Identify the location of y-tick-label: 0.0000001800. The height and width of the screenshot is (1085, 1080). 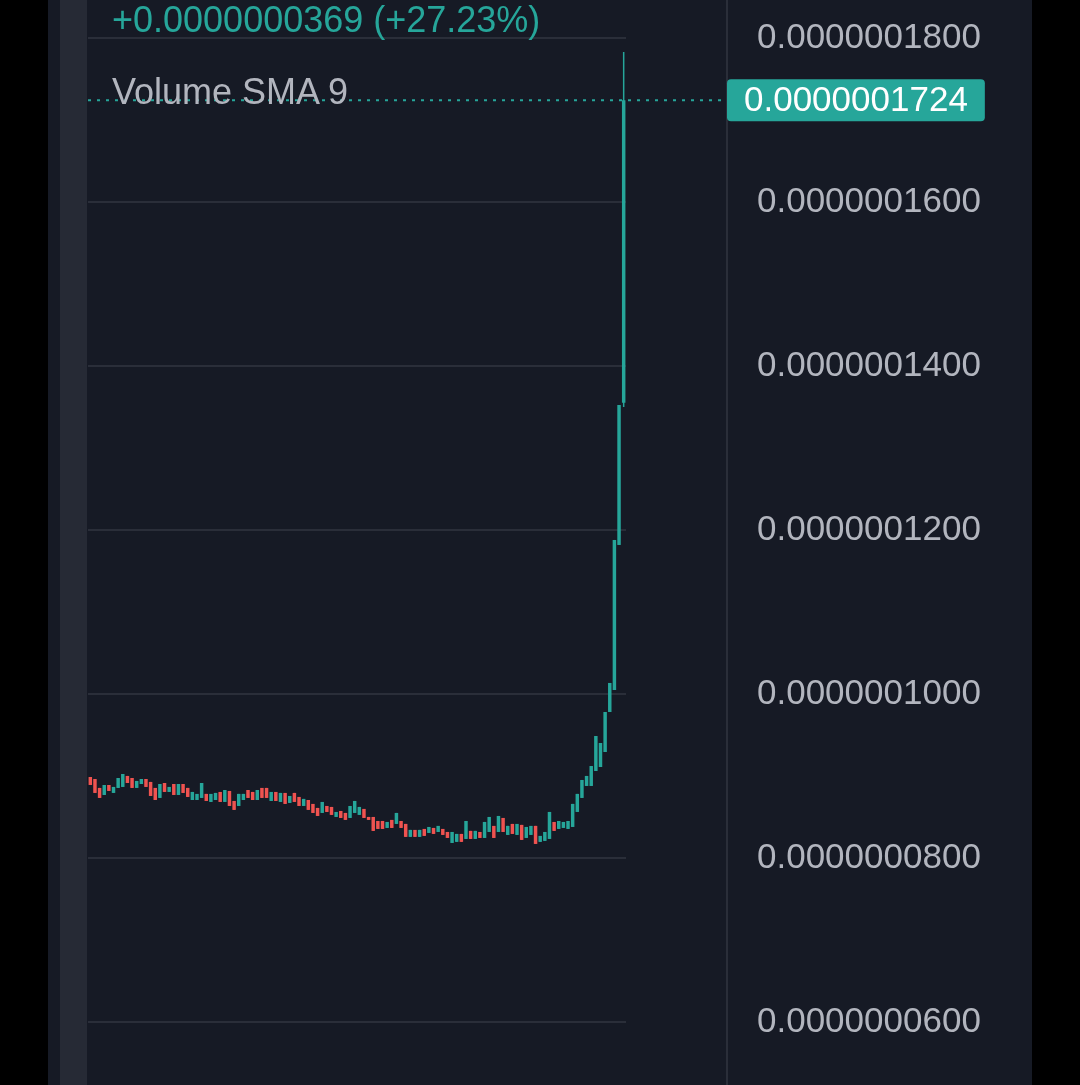
(869, 35).